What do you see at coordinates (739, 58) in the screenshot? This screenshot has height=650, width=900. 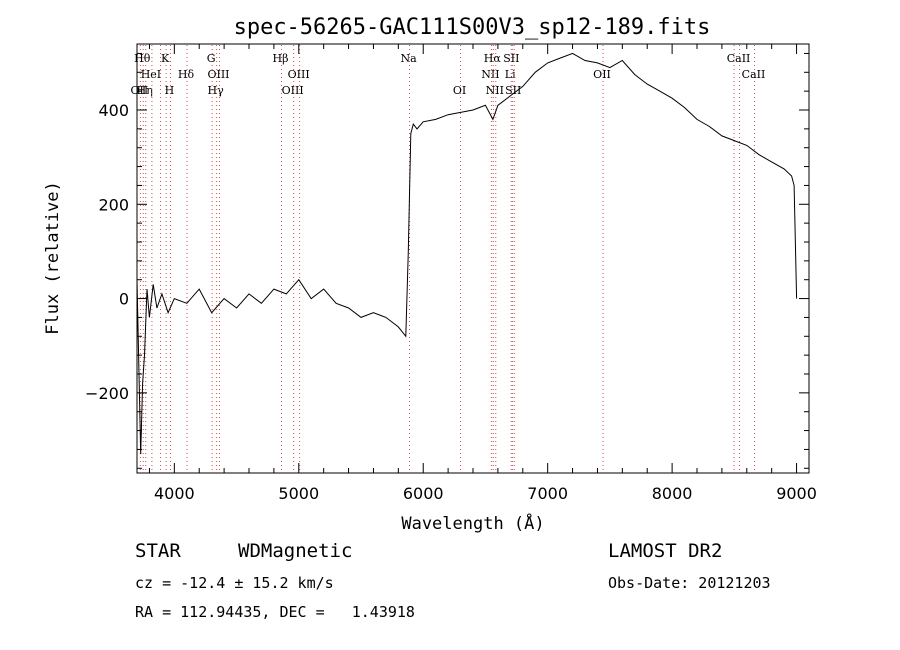 I see `line-marker-label-24: CaII` at bounding box center [739, 58].